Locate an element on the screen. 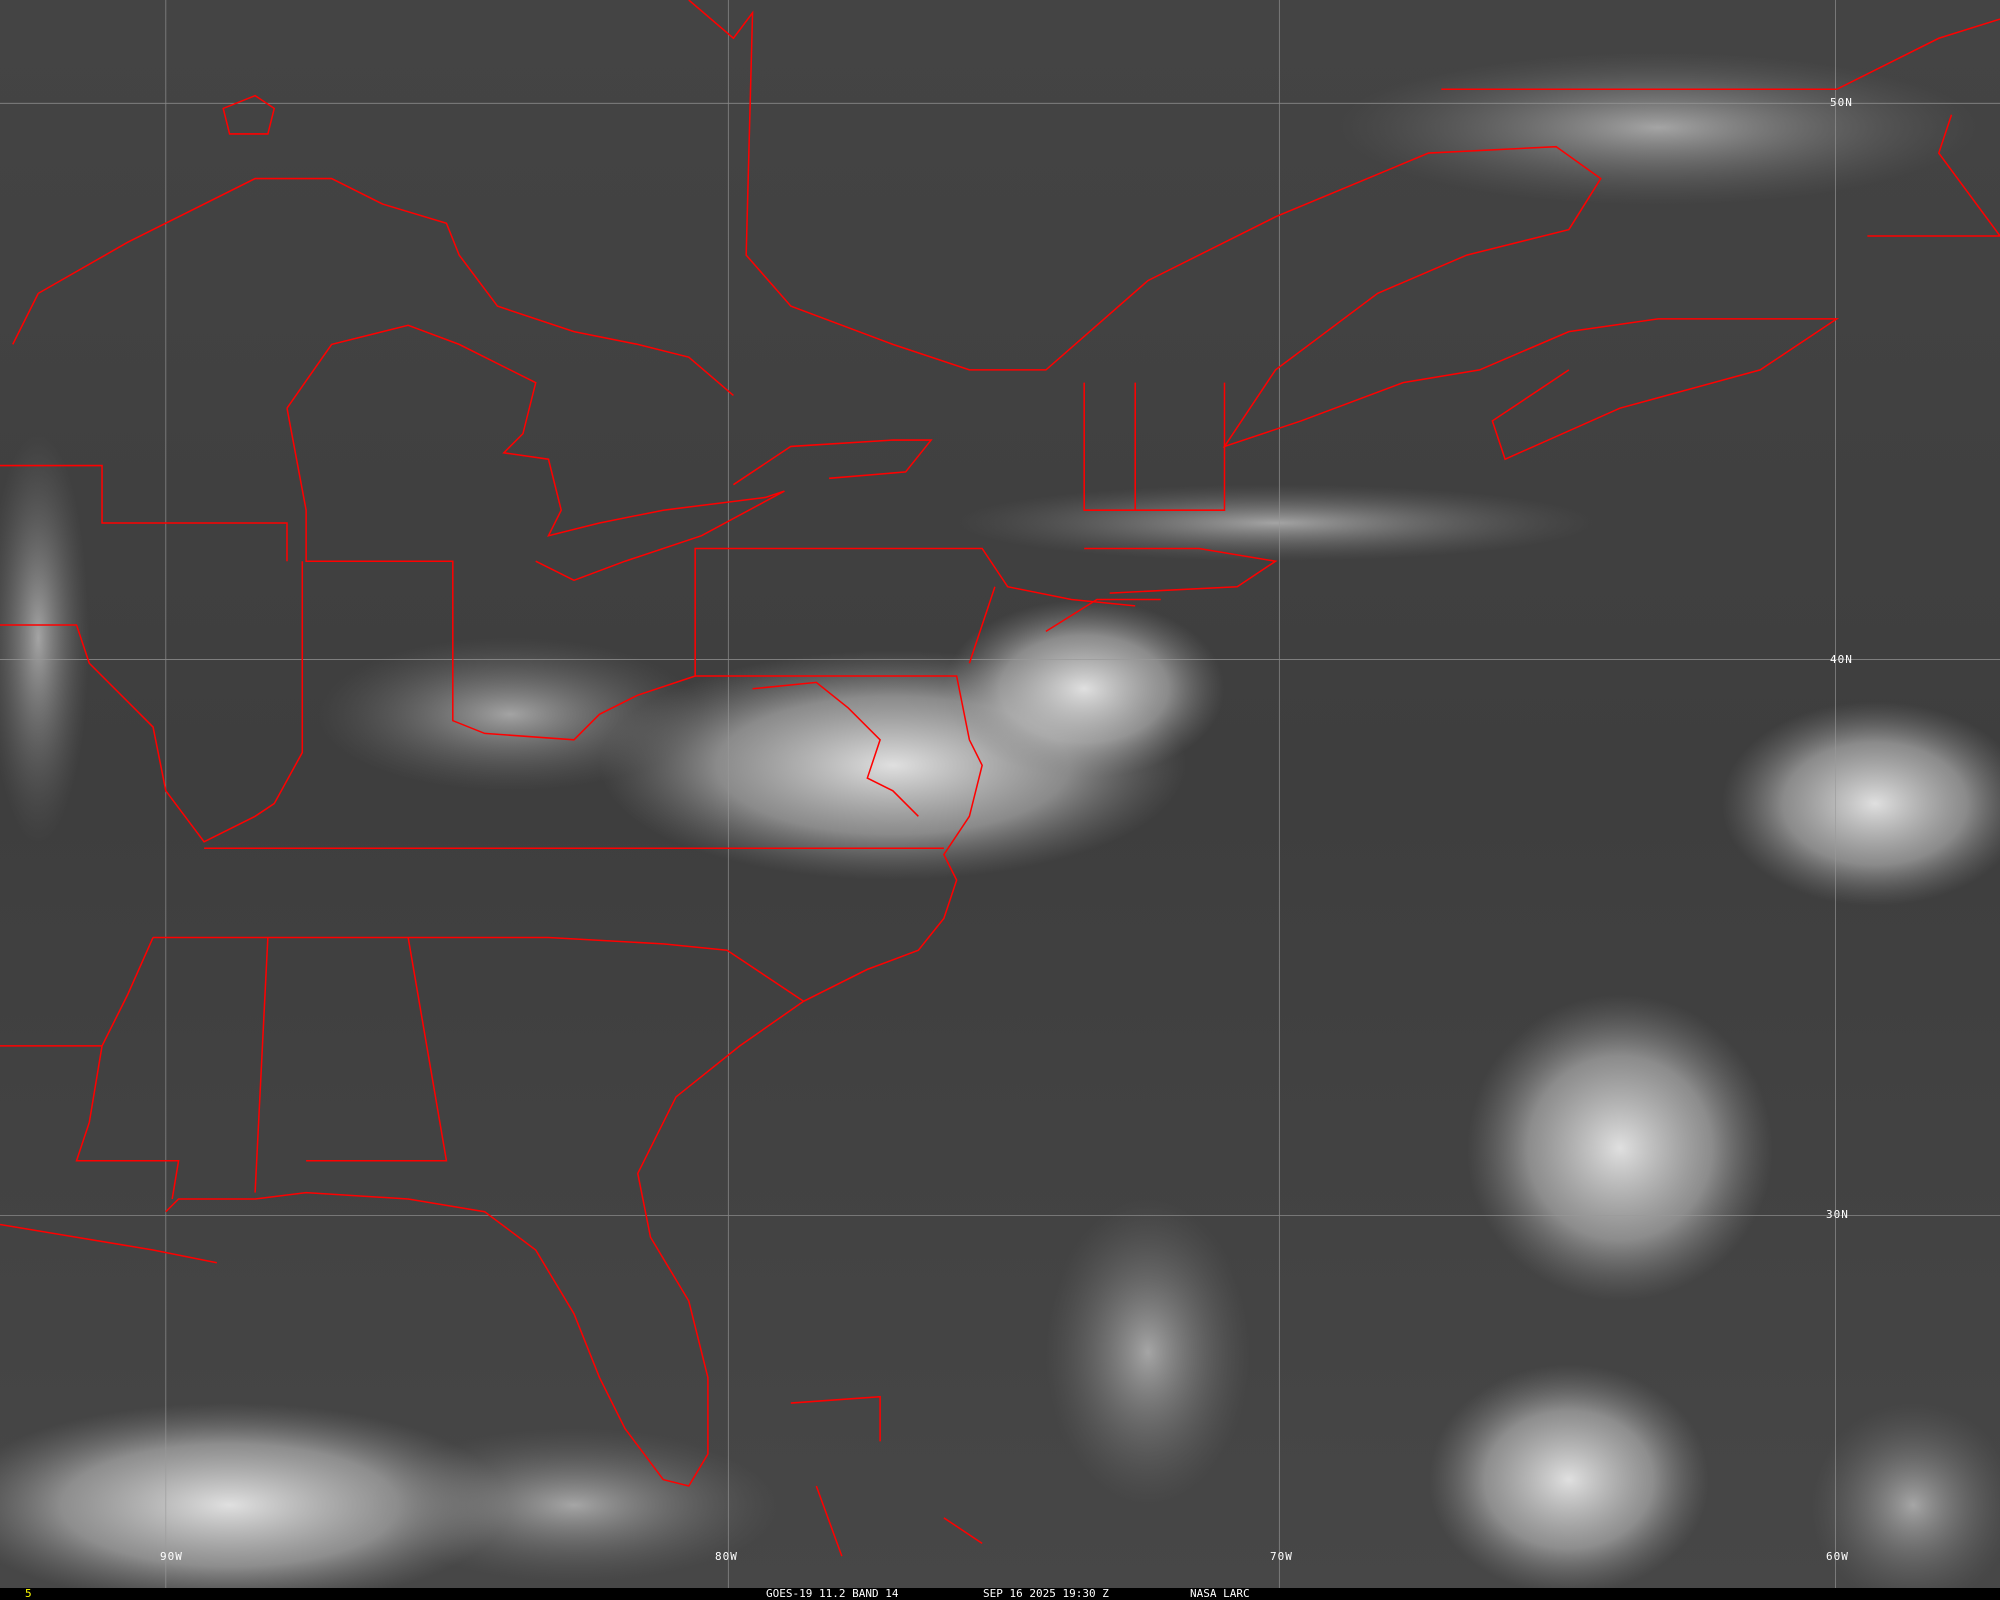 Image resolution: width=2000 pixels, height=1600 pixels. image-datetime: SEP 16 2025 19:30 Z is located at coordinates (1046, 1593).